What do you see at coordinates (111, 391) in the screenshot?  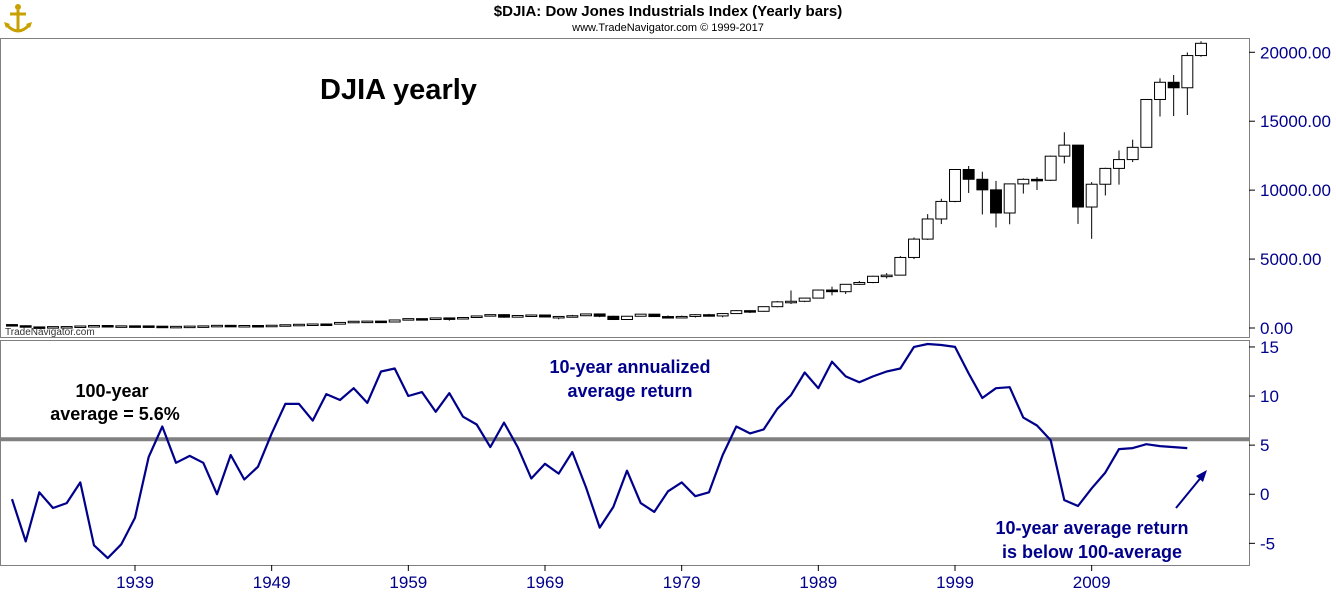 I see `avg-label-line1: 100-year` at bounding box center [111, 391].